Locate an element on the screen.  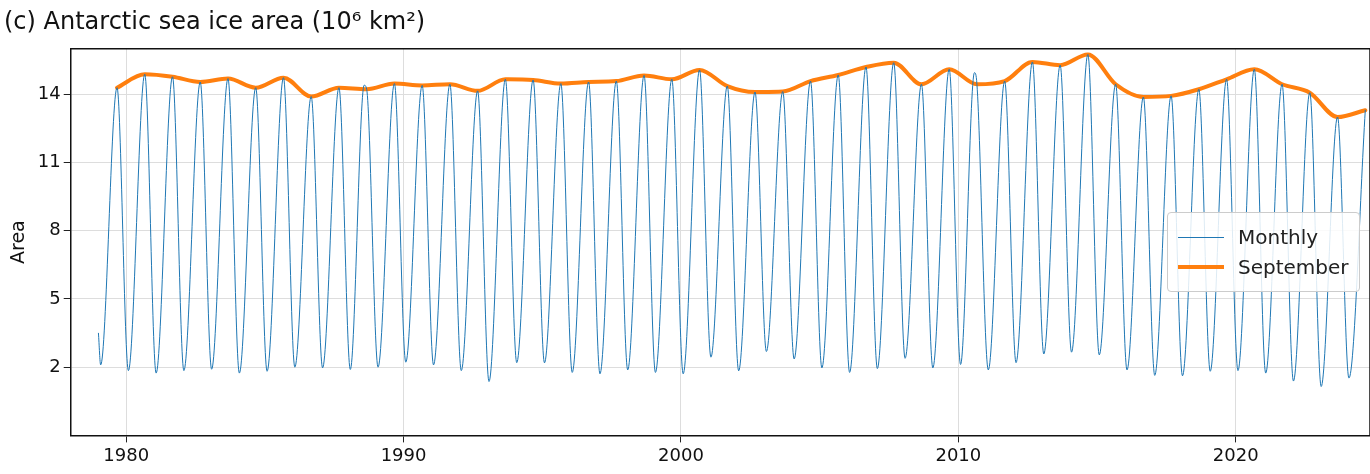
y-tick-label: 5 is located at coordinates (55, 297).